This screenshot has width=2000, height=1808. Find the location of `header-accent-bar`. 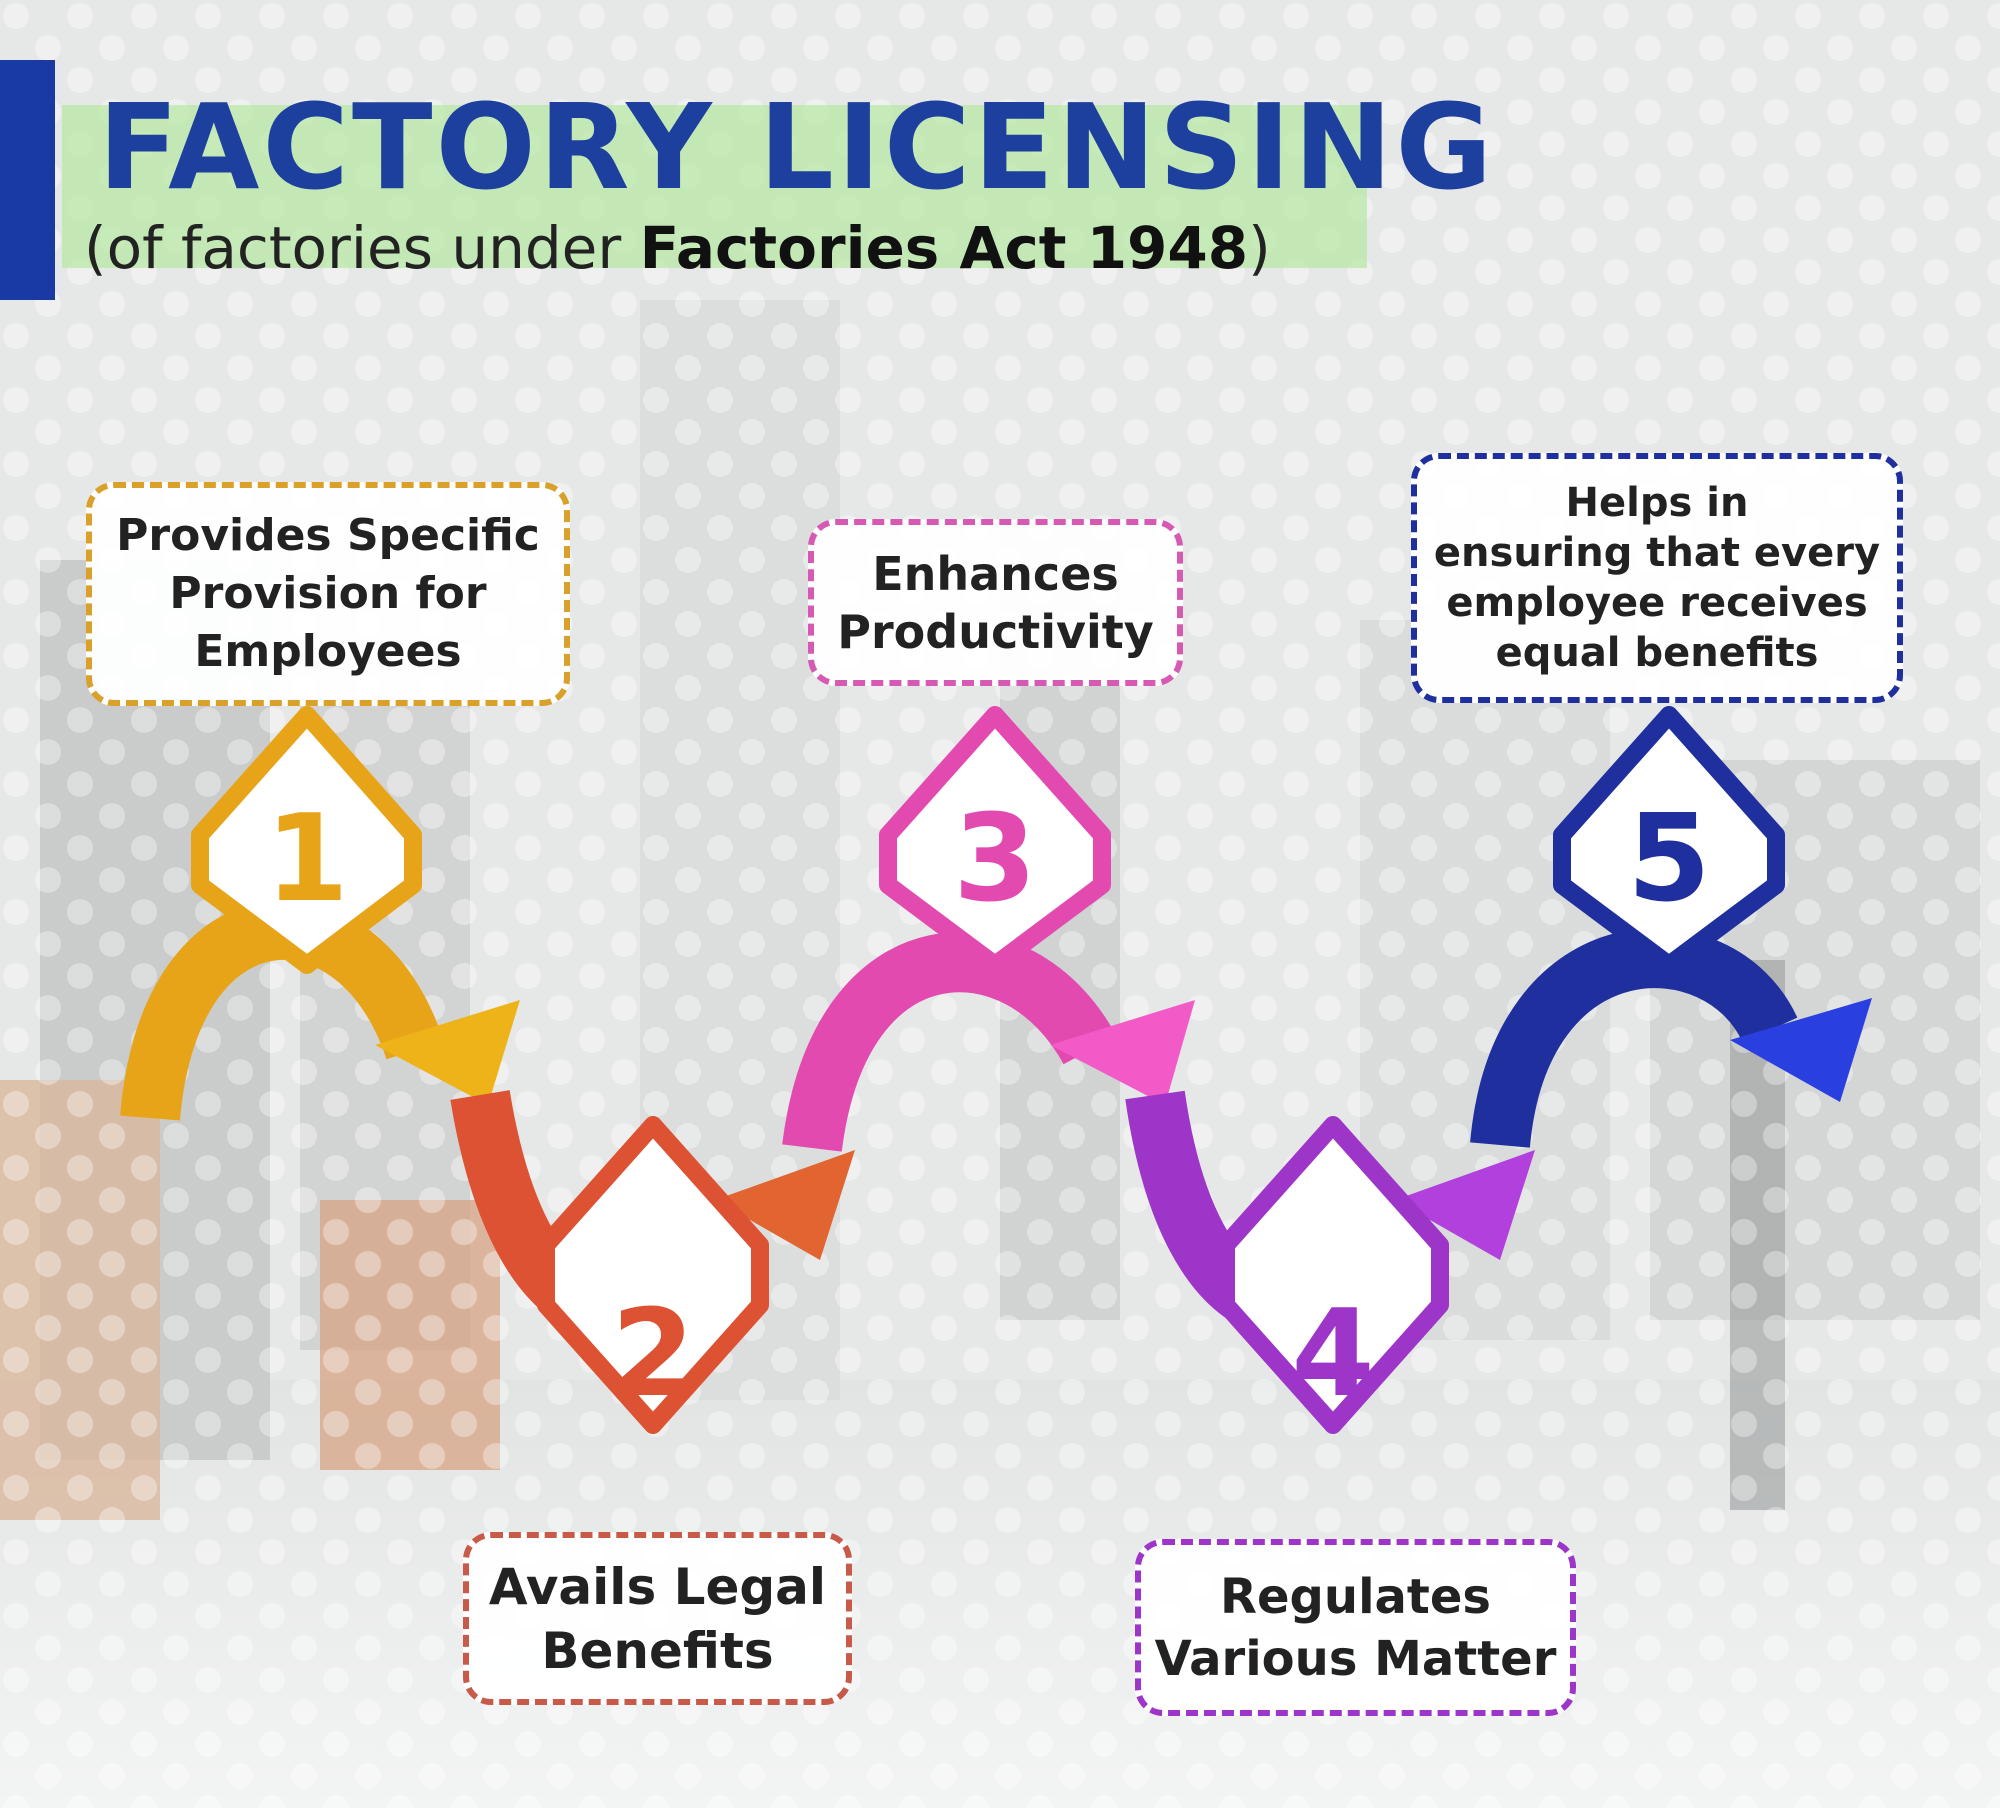

header-accent-bar is located at coordinates (27, 180).